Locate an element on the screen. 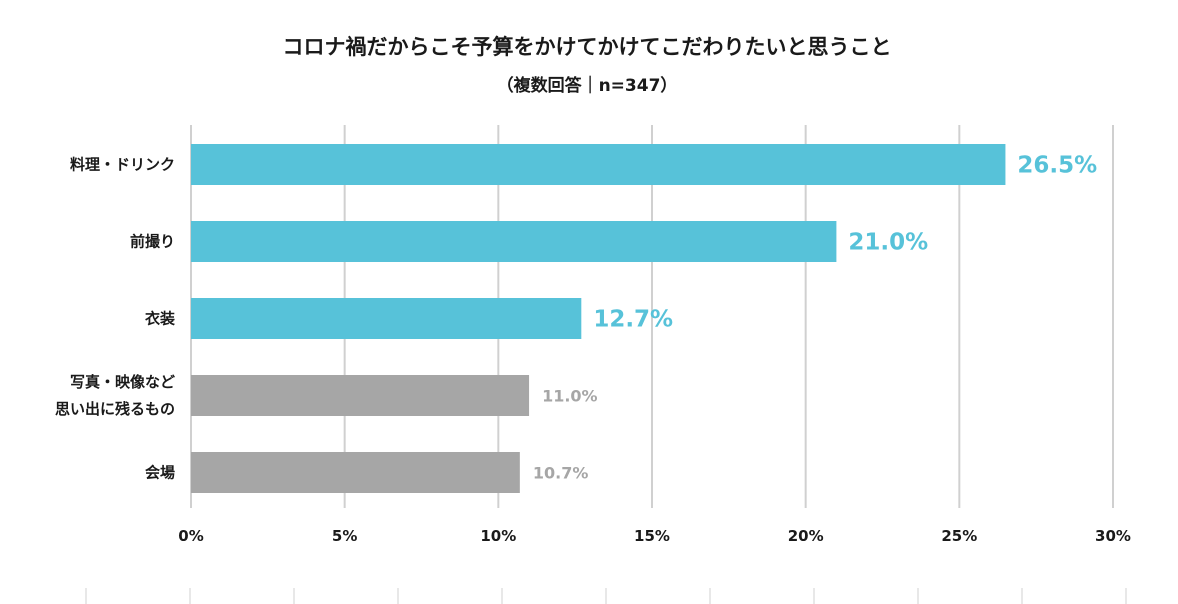 The image size is (1178, 604). data-label: 11.0% is located at coordinates (570, 396).